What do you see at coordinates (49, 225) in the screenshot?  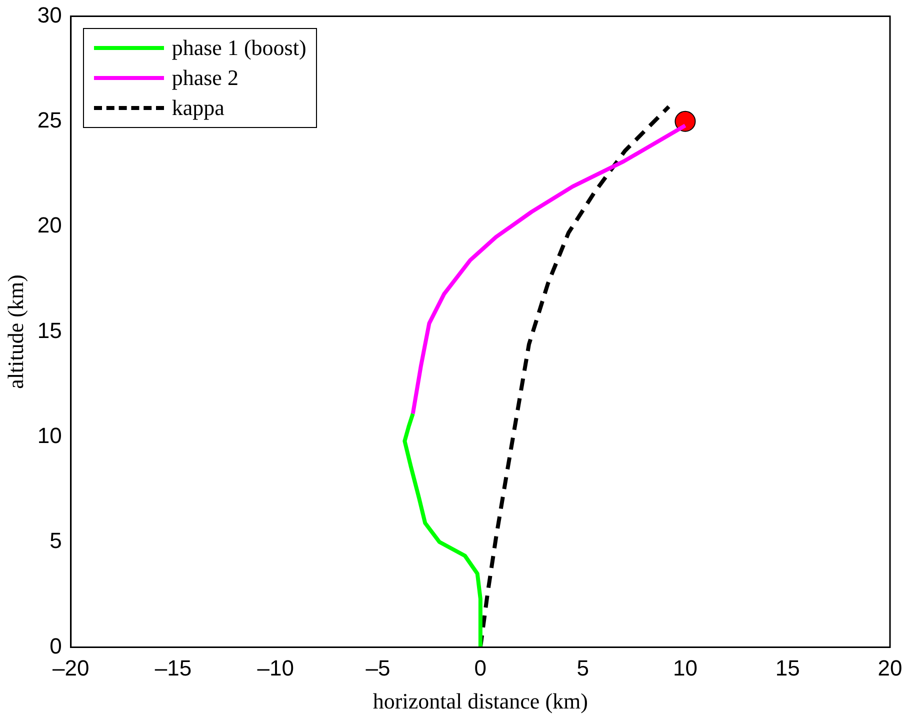 I see `y-tick-label: 20` at bounding box center [49, 225].